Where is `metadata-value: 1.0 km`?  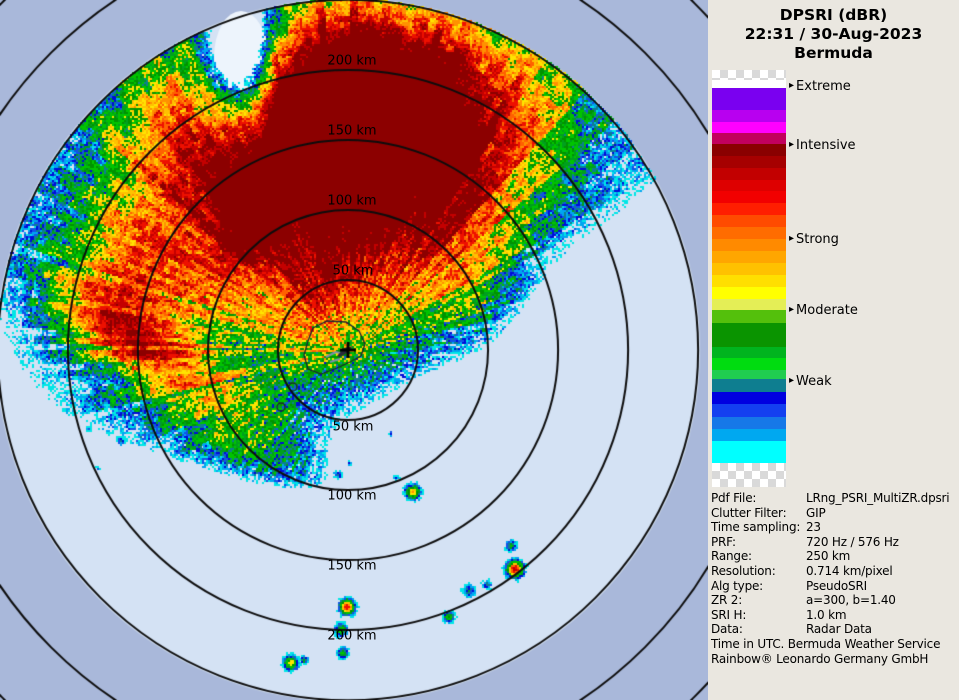
metadata-value: 1.0 km is located at coordinates (826, 614).